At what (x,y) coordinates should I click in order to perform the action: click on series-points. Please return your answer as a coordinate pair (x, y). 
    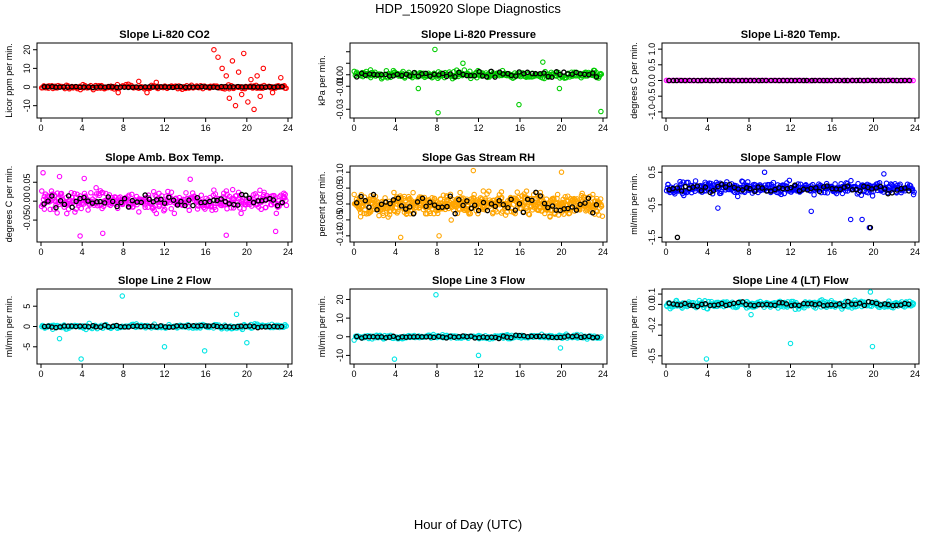
    Looking at the image, I should click on (163, 79).